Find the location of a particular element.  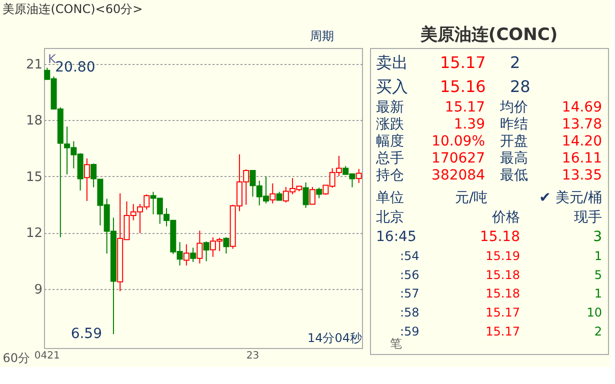

text: 价格 is located at coordinates (505, 218).